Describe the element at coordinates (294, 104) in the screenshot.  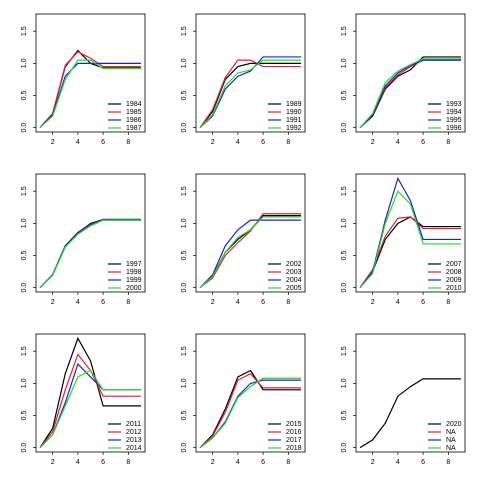
I see `legend-label: 1989` at that location.